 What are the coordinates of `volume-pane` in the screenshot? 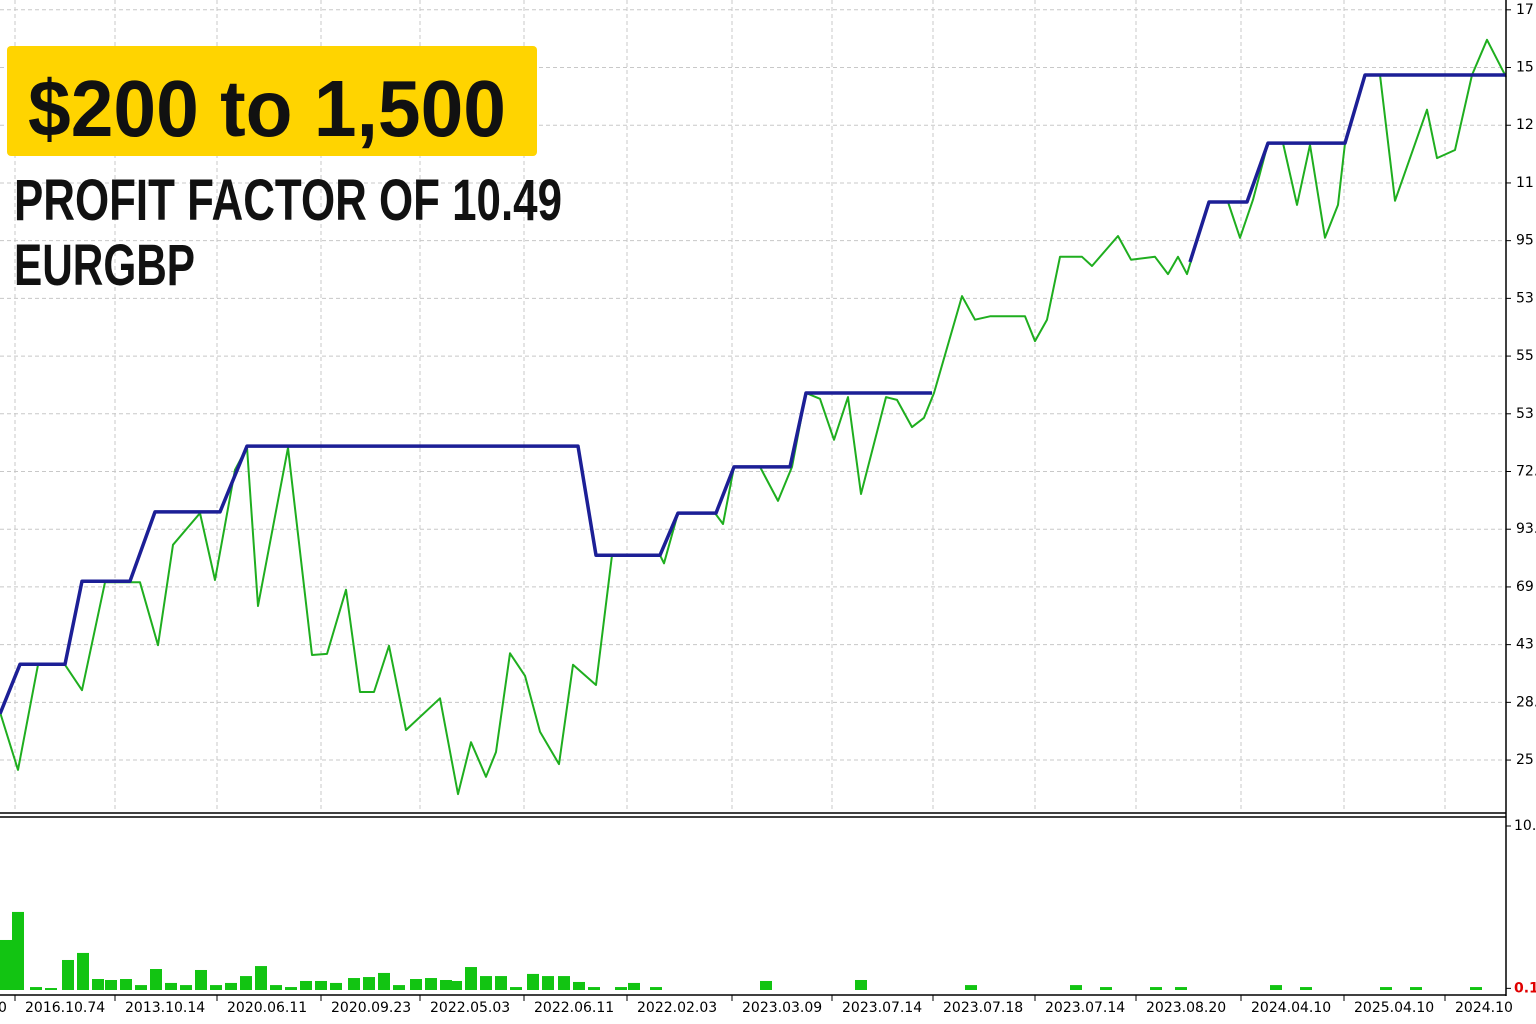 It's located at (741, 950).